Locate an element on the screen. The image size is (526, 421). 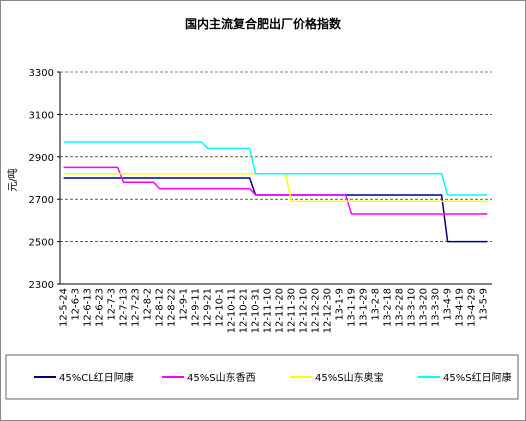
y-tick-label: 2300 is located at coordinates (41, 285).